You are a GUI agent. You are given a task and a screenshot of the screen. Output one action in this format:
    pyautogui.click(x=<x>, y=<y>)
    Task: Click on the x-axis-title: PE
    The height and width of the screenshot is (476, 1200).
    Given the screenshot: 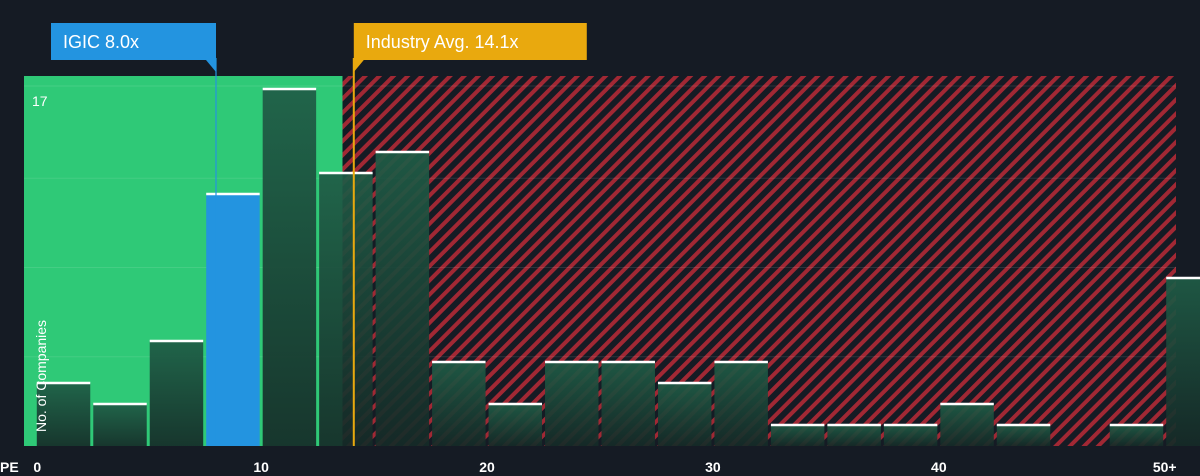 What is the action you would take?
    pyautogui.click(x=9, y=467)
    